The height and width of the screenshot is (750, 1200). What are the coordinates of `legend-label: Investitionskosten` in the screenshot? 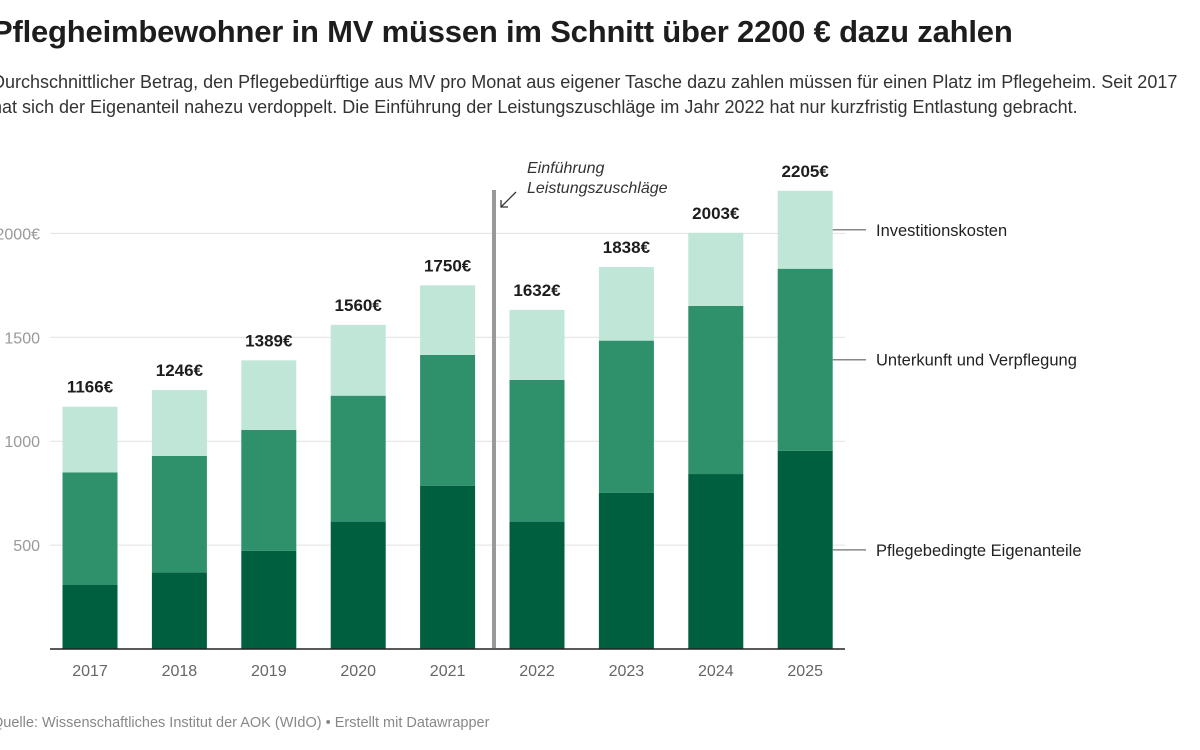 It's located at (941, 231).